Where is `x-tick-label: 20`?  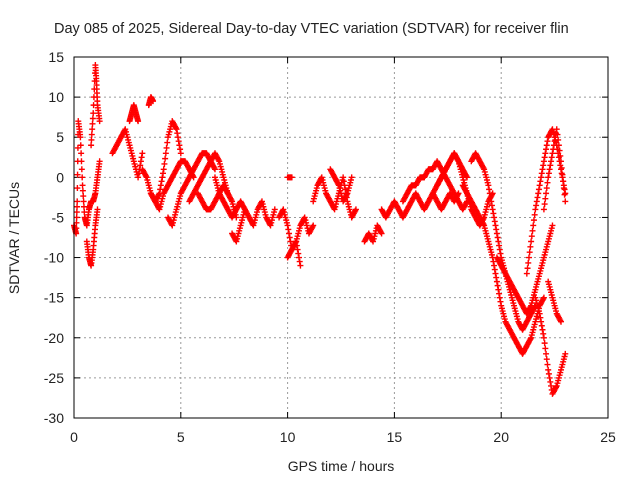 x-tick-label: 20 is located at coordinates (501, 437).